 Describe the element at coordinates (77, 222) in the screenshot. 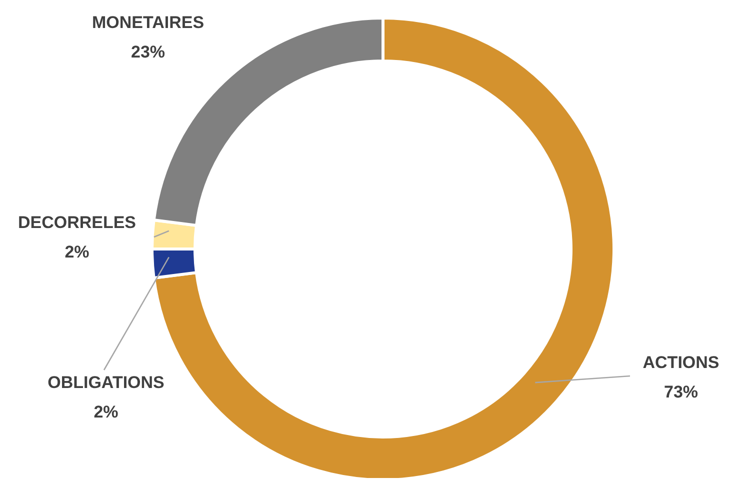

I see `slice-label: DECORRELES` at that location.